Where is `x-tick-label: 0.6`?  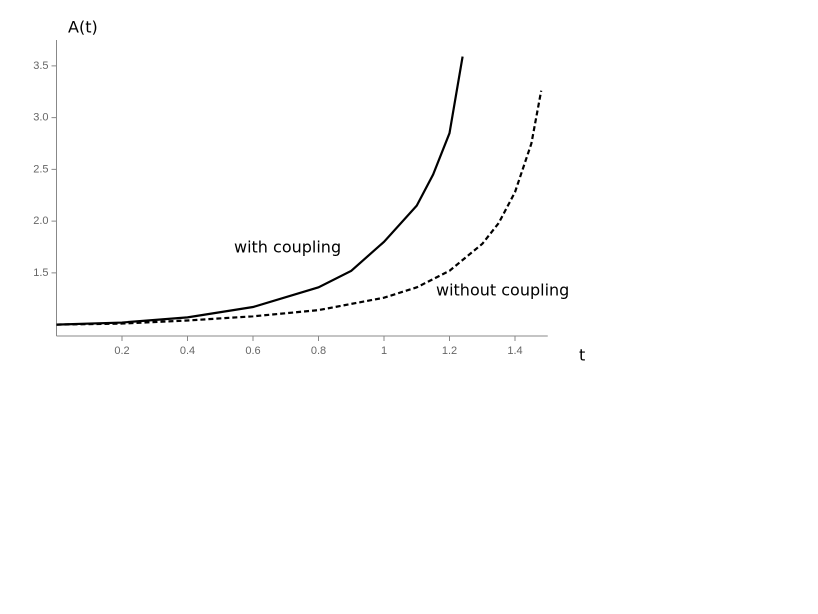
x-tick-label: 0.6 is located at coordinates (252, 351).